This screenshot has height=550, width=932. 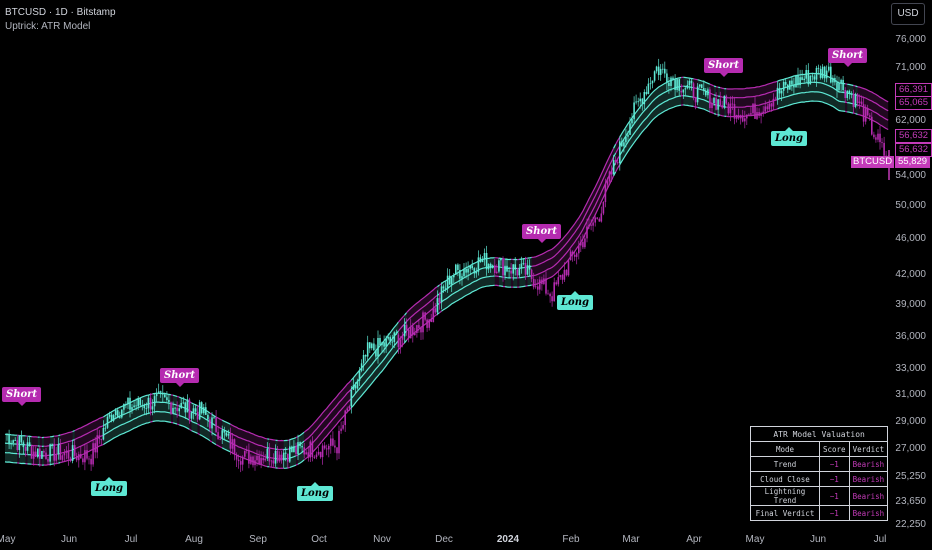 I want to click on y-tick: 29,000, so click(x=910, y=421).